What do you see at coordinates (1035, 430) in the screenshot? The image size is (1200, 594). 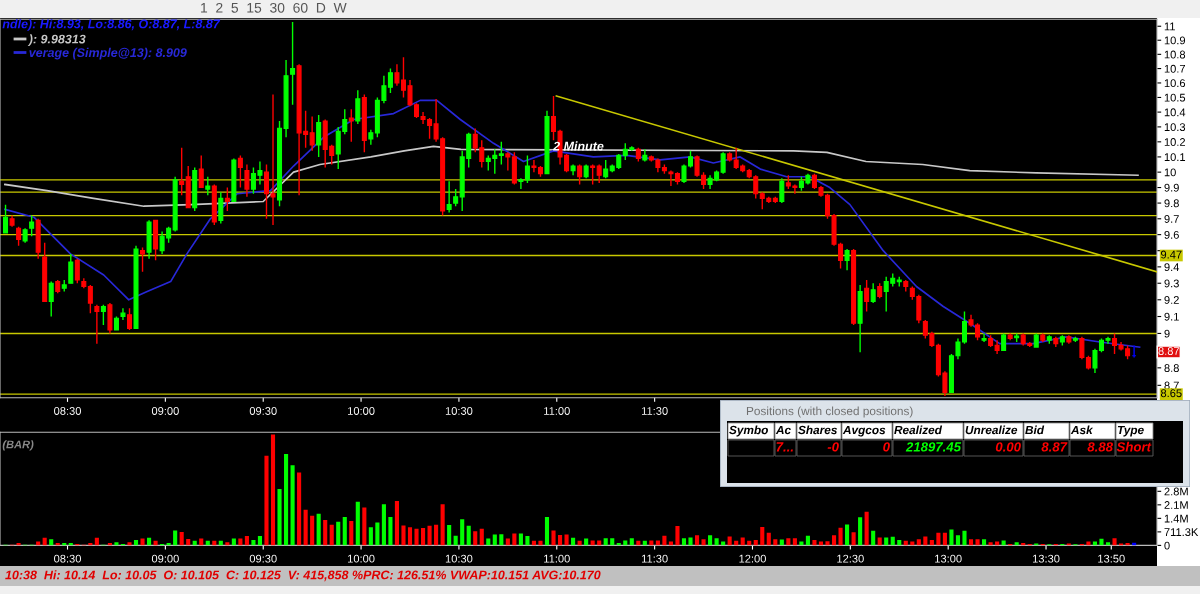 I see `category-label: Bid` at bounding box center [1035, 430].